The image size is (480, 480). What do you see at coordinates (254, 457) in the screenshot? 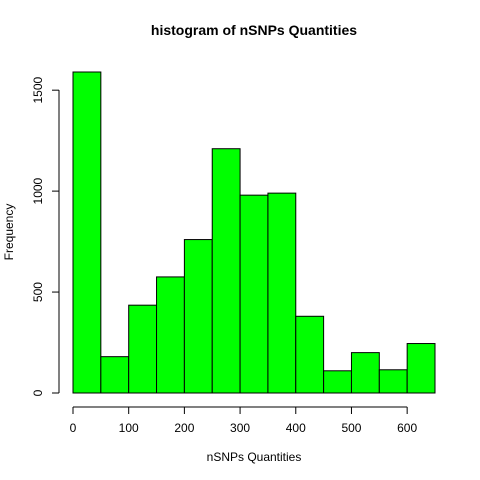
I see `x-axis-label: nSNPs Quantities` at bounding box center [254, 457].